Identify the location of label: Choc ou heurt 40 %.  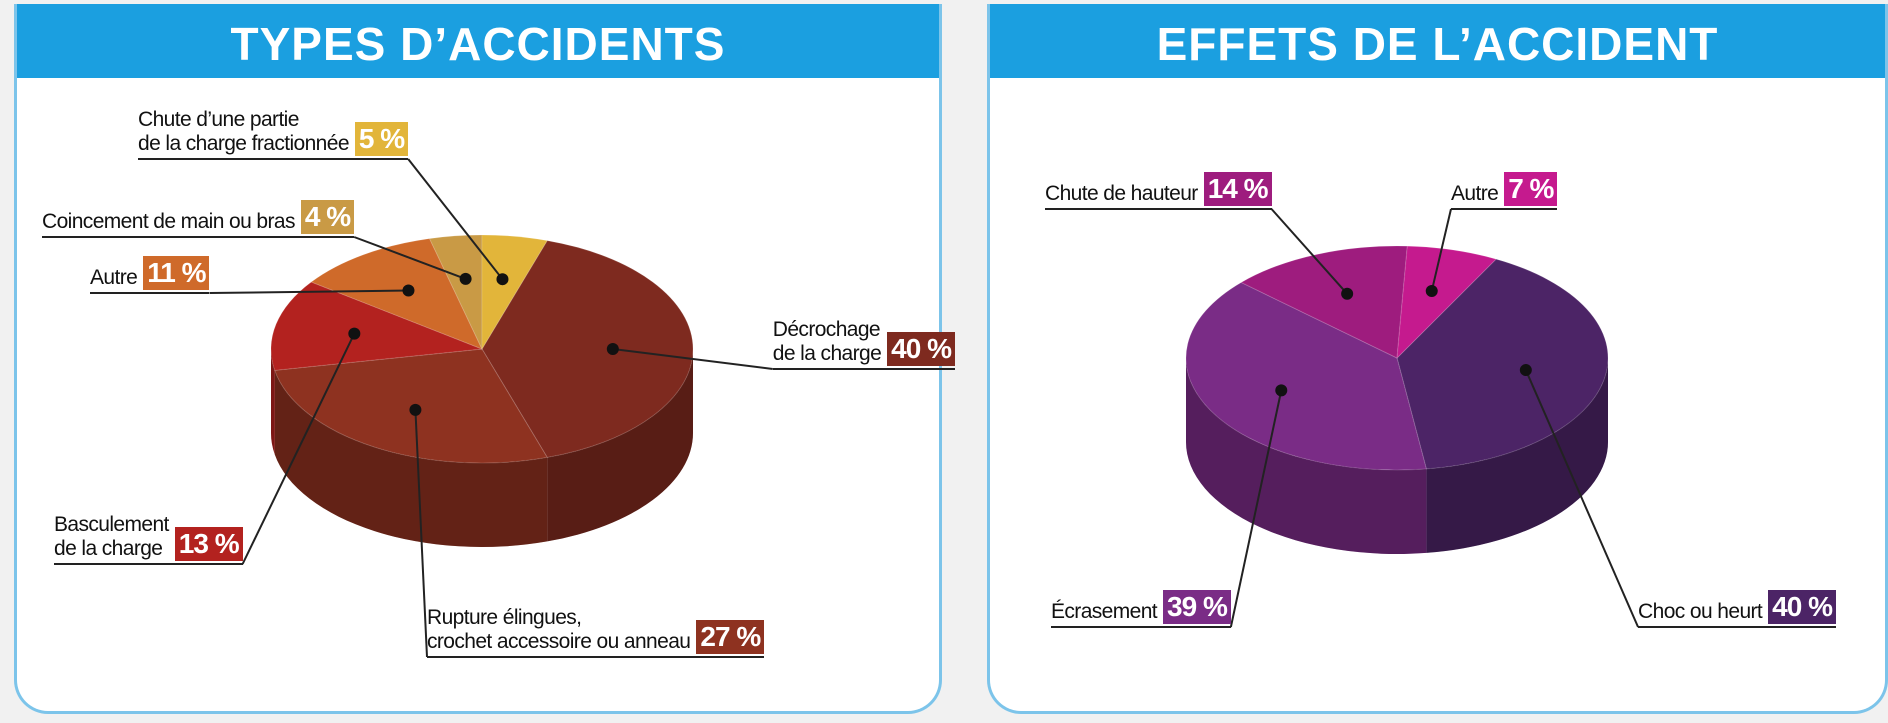
(1737, 609).